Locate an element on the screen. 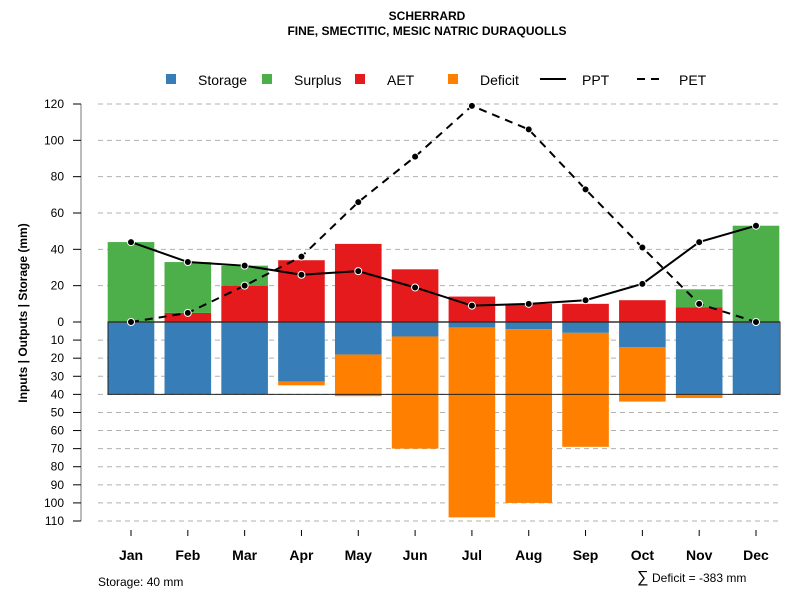 This screenshot has width=800, height=600. y-axis-label: Inputs | Outputs | Storage (mm) is located at coordinates (23, 312).